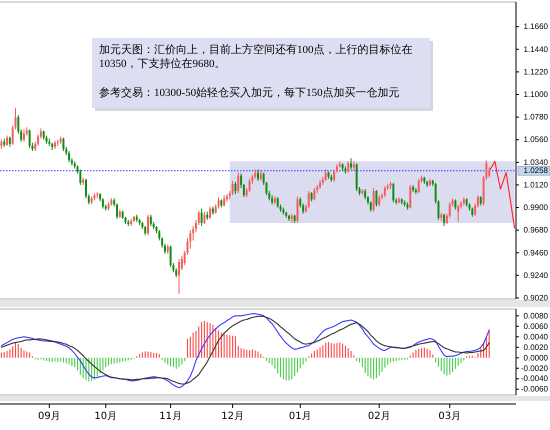 The height and width of the screenshot is (430, 550). What do you see at coordinates (249, 92) in the screenshot?
I see `annotation: 参考交易：10300-50始轻仓买入加元，每下150点加买一仓加元` at bounding box center [249, 92].